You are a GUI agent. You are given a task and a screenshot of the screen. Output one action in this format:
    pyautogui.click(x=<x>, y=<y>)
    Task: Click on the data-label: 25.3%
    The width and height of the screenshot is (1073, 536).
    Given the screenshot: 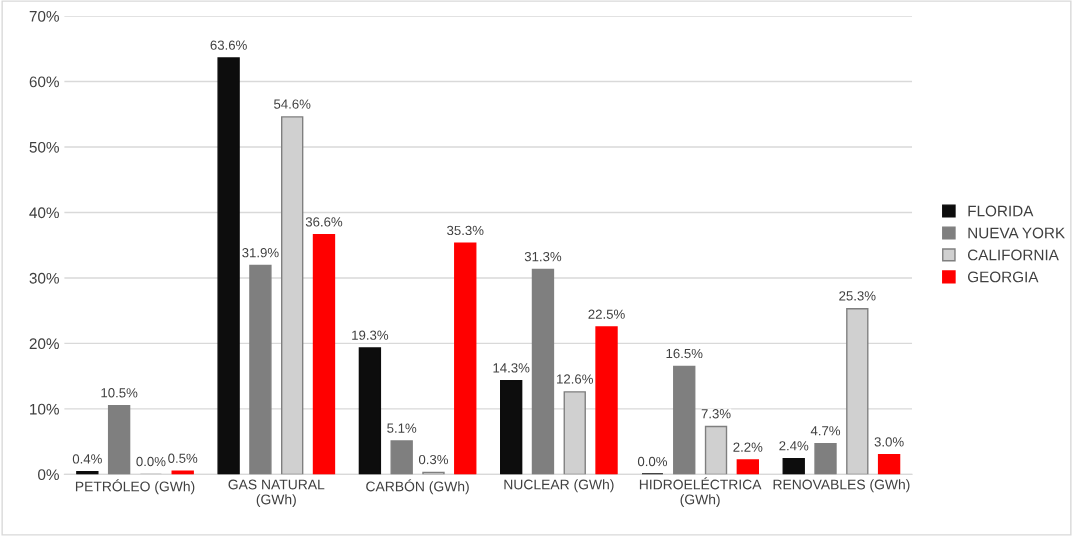 What is the action you would take?
    pyautogui.click(x=857, y=296)
    